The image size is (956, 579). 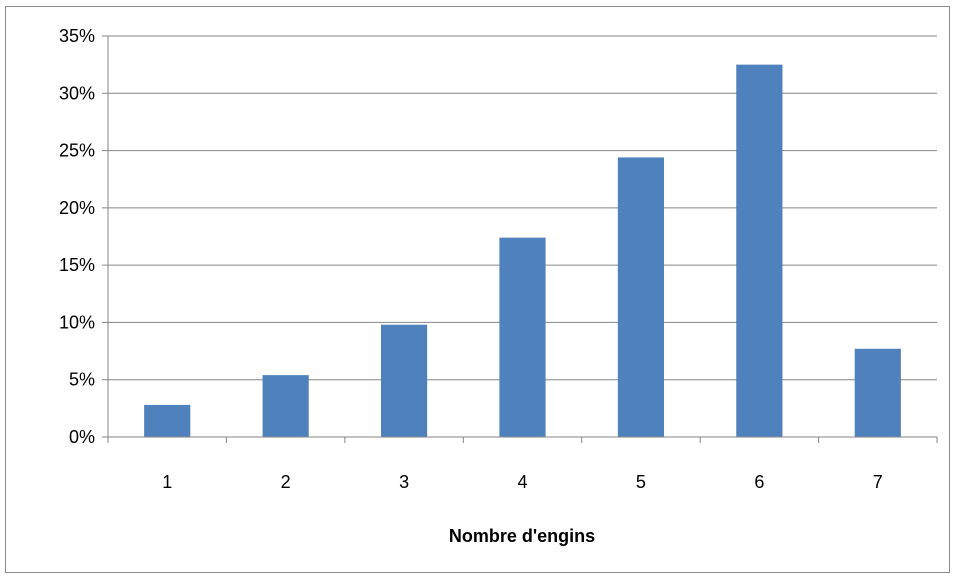 I want to click on y-tick-label: 20%, so click(x=77, y=208).